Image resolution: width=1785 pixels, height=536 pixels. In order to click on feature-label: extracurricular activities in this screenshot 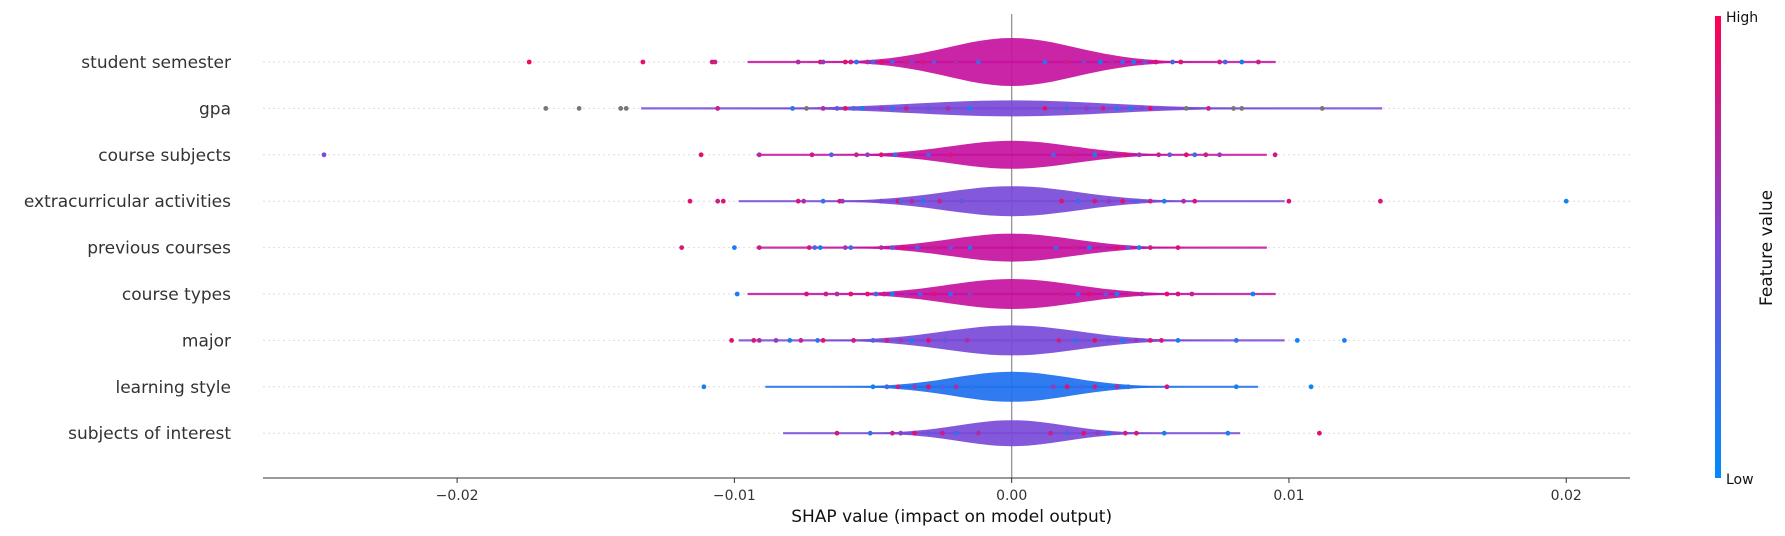, I will do `click(127, 202)`.